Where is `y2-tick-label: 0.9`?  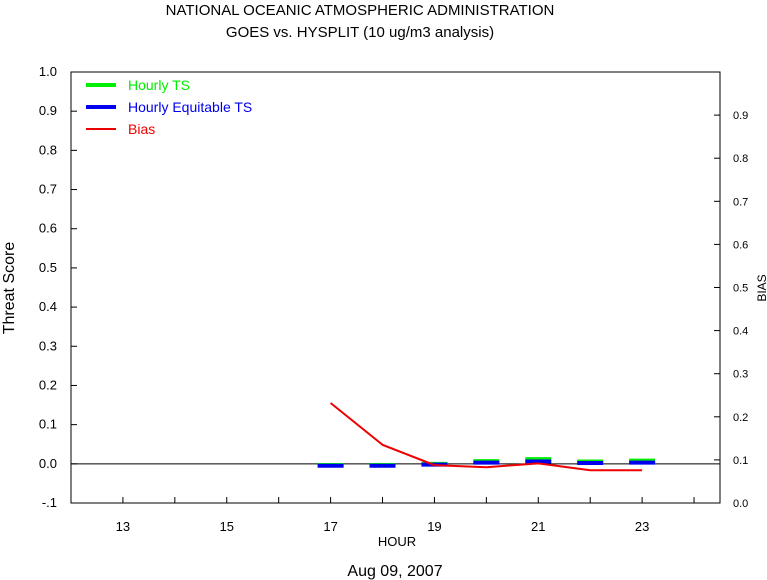 y2-tick-label: 0.9 is located at coordinates (740, 116).